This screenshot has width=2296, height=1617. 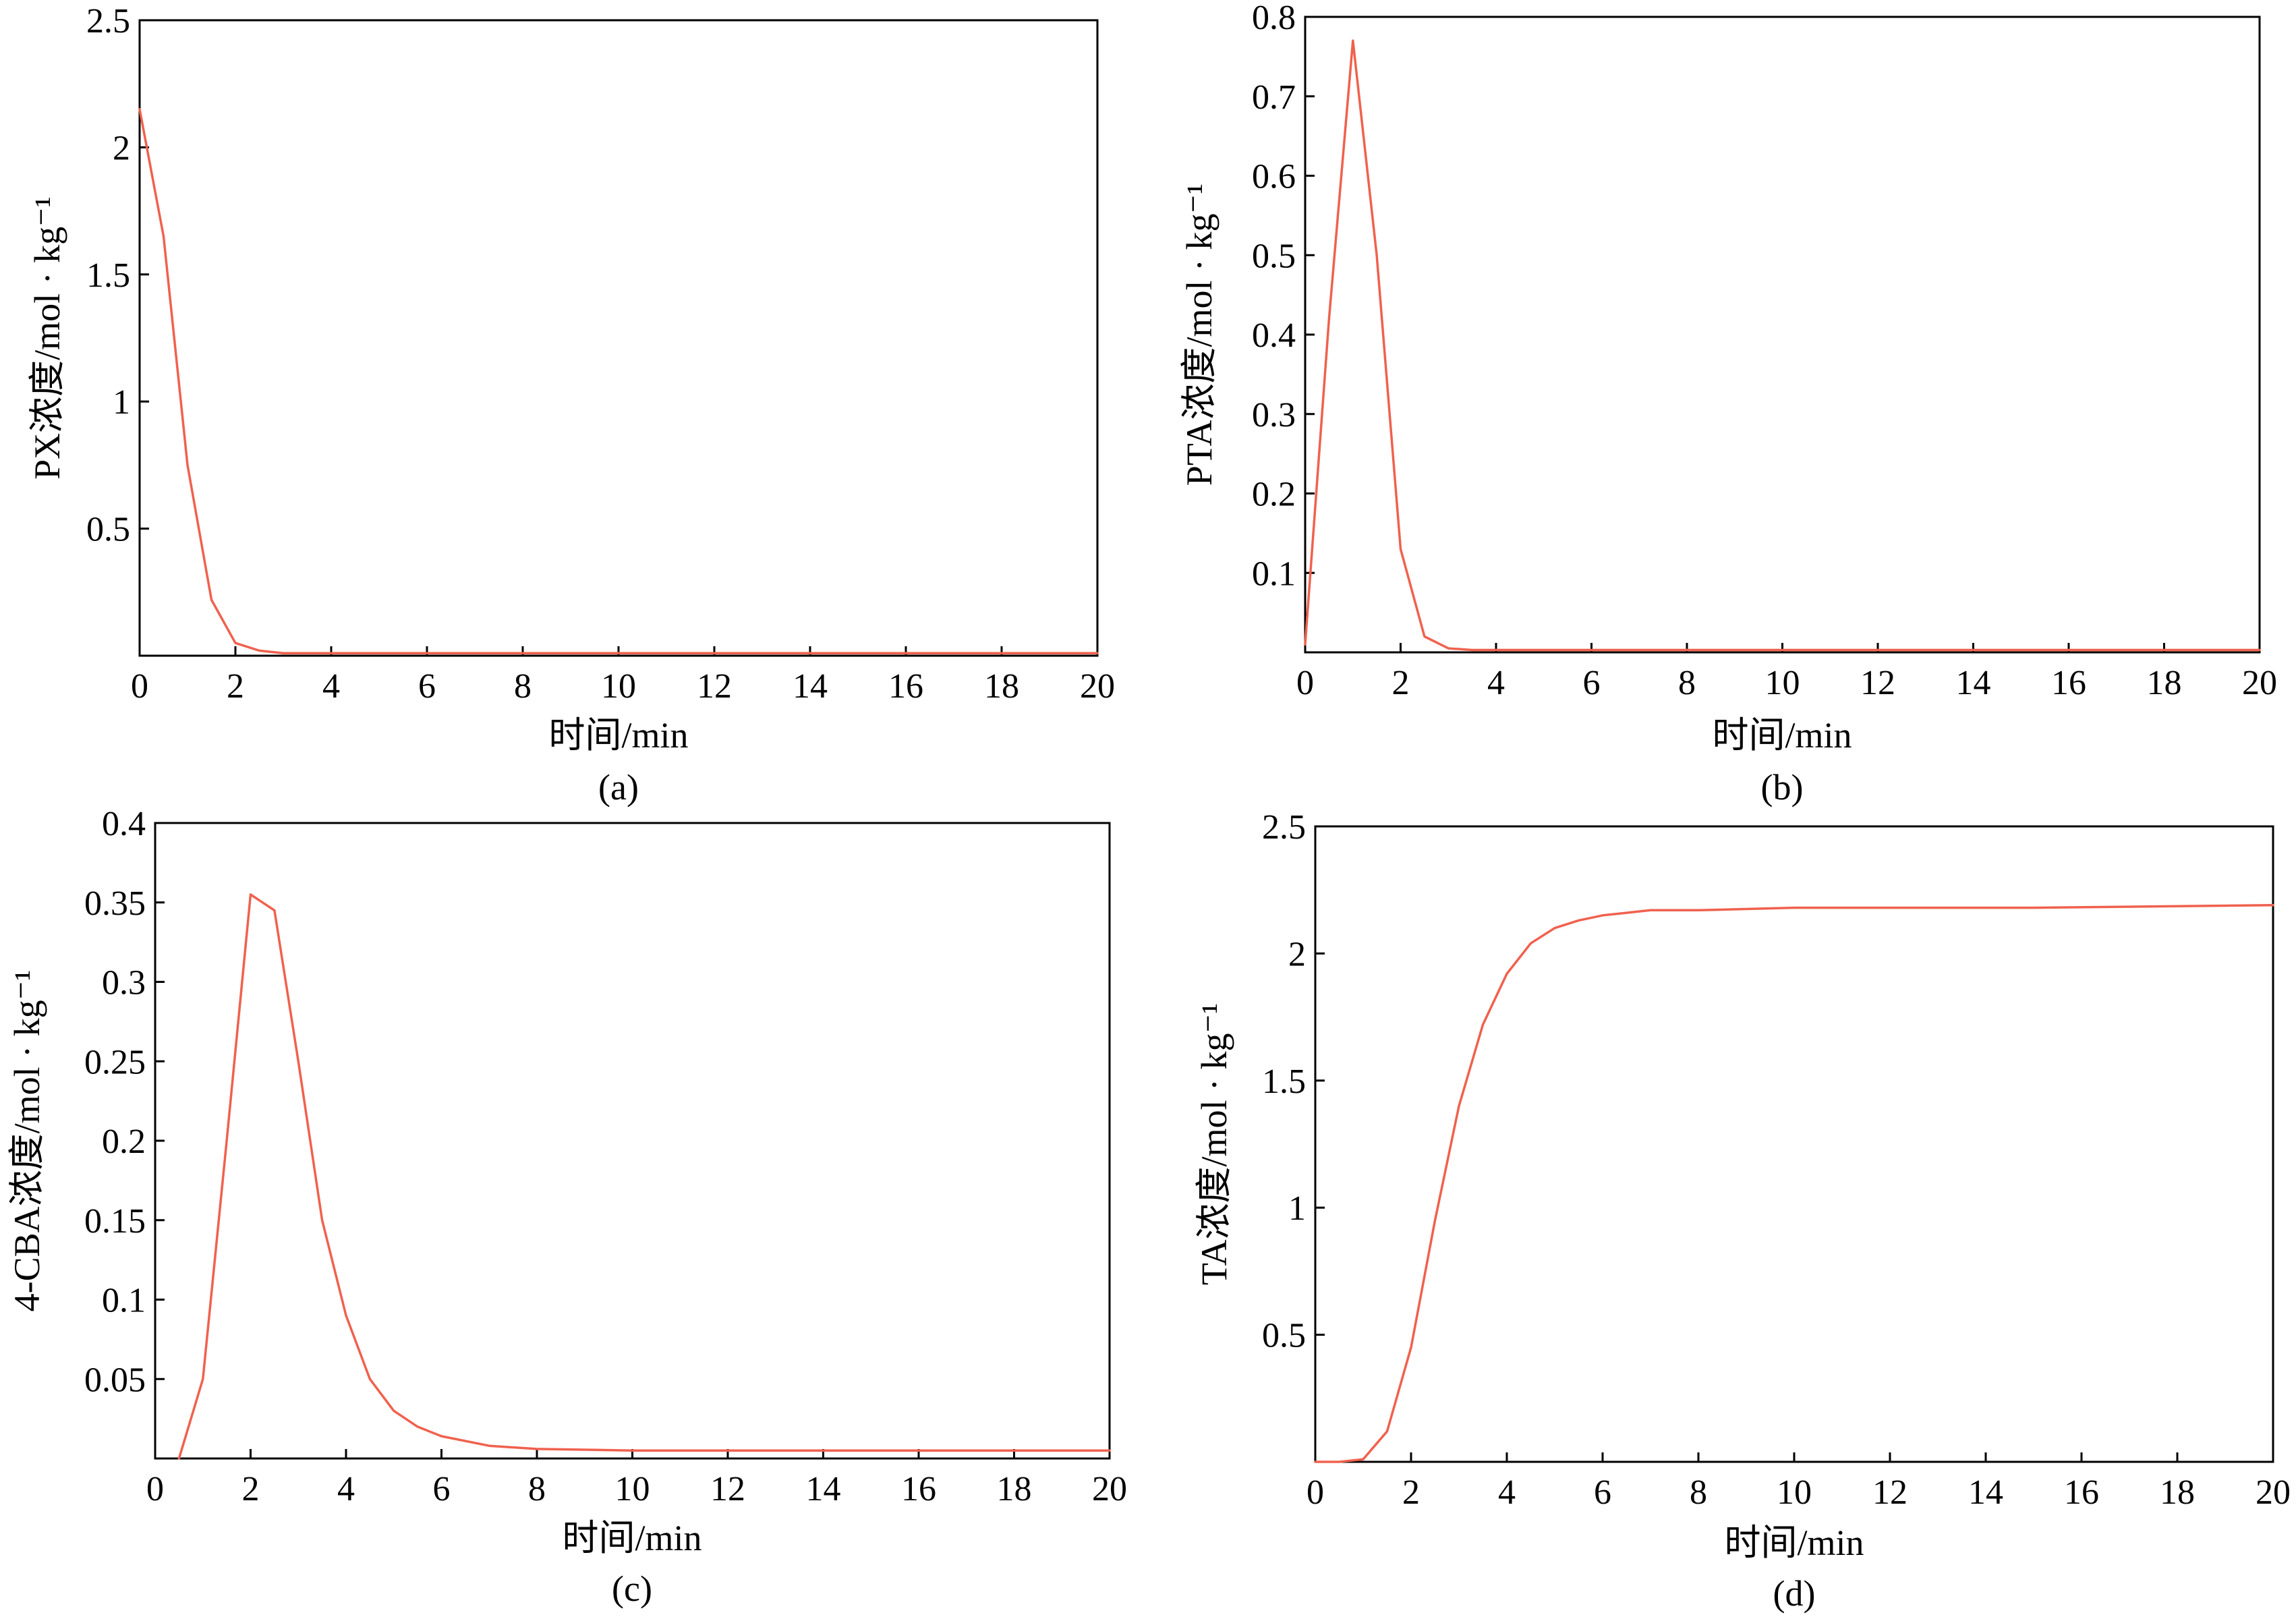 What do you see at coordinates (115, 903) in the screenshot?
I see `y-tick-label: 0.35` at bounding box center [115, 903].